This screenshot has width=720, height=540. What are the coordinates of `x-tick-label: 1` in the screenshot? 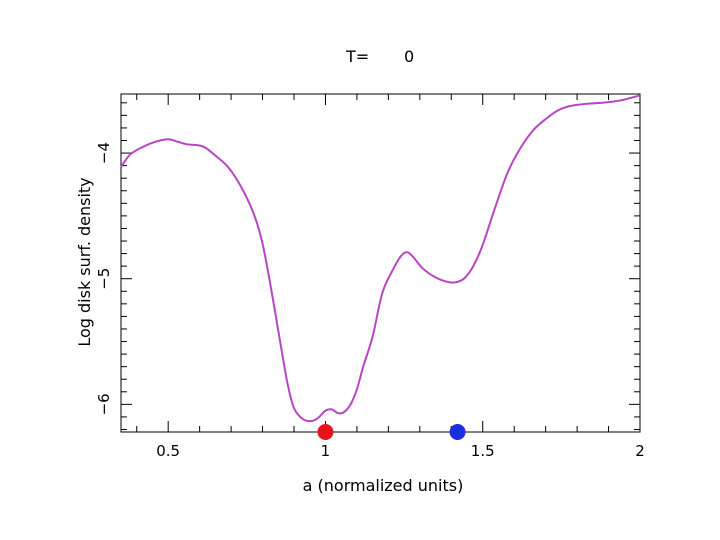 It's located at (326, 451).